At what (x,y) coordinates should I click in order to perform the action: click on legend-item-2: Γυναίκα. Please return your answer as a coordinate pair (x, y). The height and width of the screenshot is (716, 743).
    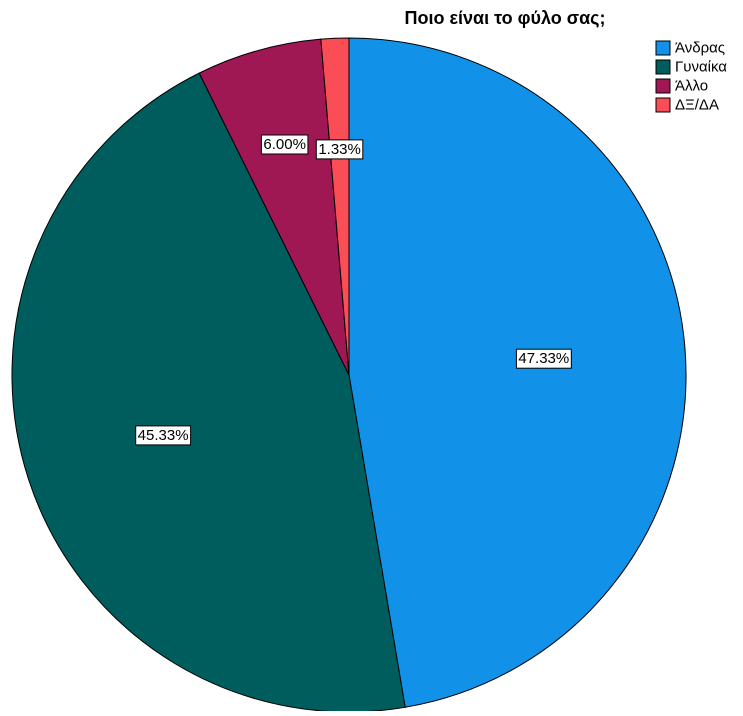
    Looking at the image, I should click on (691, 67).